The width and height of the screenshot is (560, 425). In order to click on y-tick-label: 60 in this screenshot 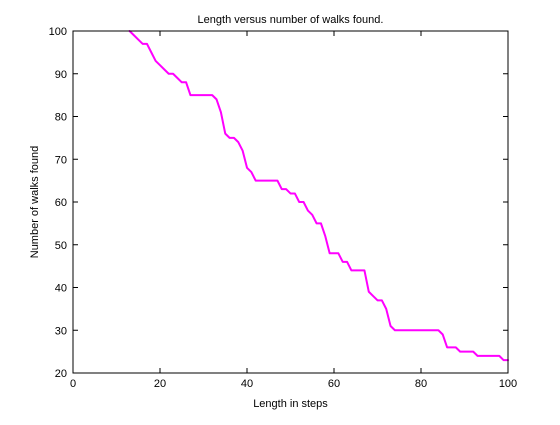, I will do `click(61, 203)`.